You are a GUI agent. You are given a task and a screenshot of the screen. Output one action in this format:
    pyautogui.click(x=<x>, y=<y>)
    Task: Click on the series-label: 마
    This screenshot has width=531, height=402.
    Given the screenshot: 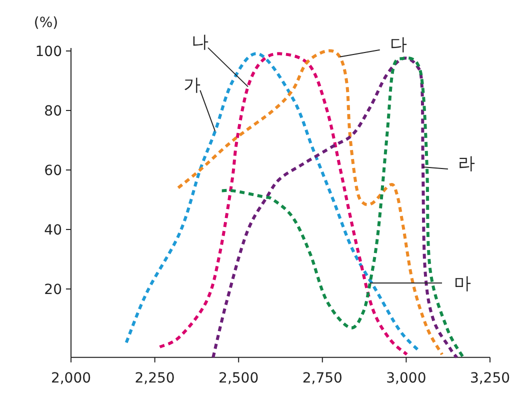 What is the action you would take?
    pyautogui.click(x=462, y=284)
    